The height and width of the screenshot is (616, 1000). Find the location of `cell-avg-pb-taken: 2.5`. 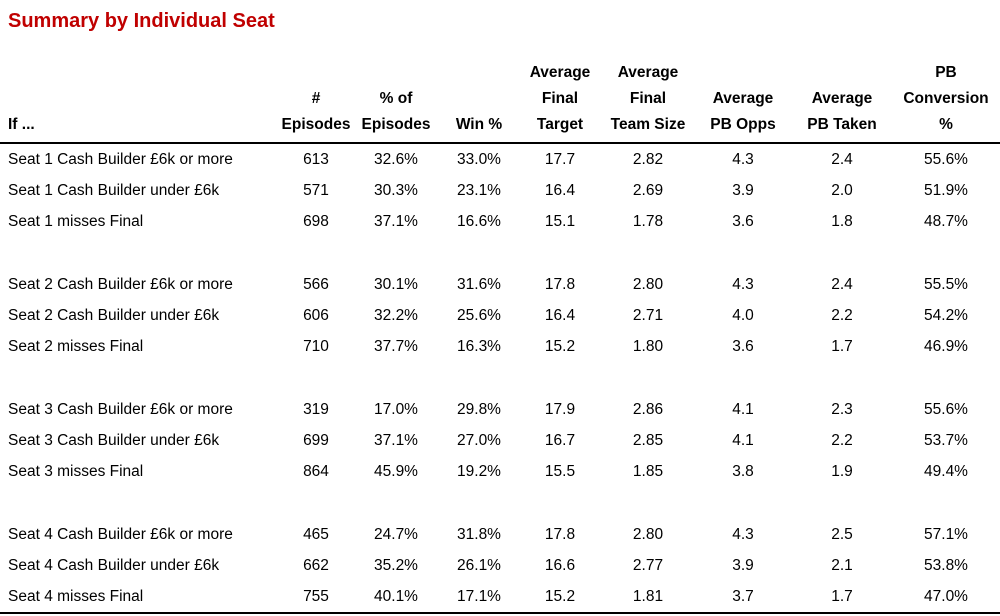

cell-avg-pb-taken: 2.5 is located at coordinates (842, 534).